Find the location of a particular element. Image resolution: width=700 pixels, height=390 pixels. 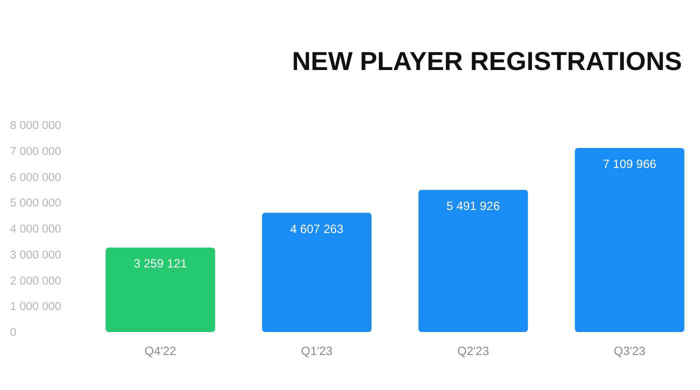

x-tick-label: Q1'23 is located at coordinates (316, 351).